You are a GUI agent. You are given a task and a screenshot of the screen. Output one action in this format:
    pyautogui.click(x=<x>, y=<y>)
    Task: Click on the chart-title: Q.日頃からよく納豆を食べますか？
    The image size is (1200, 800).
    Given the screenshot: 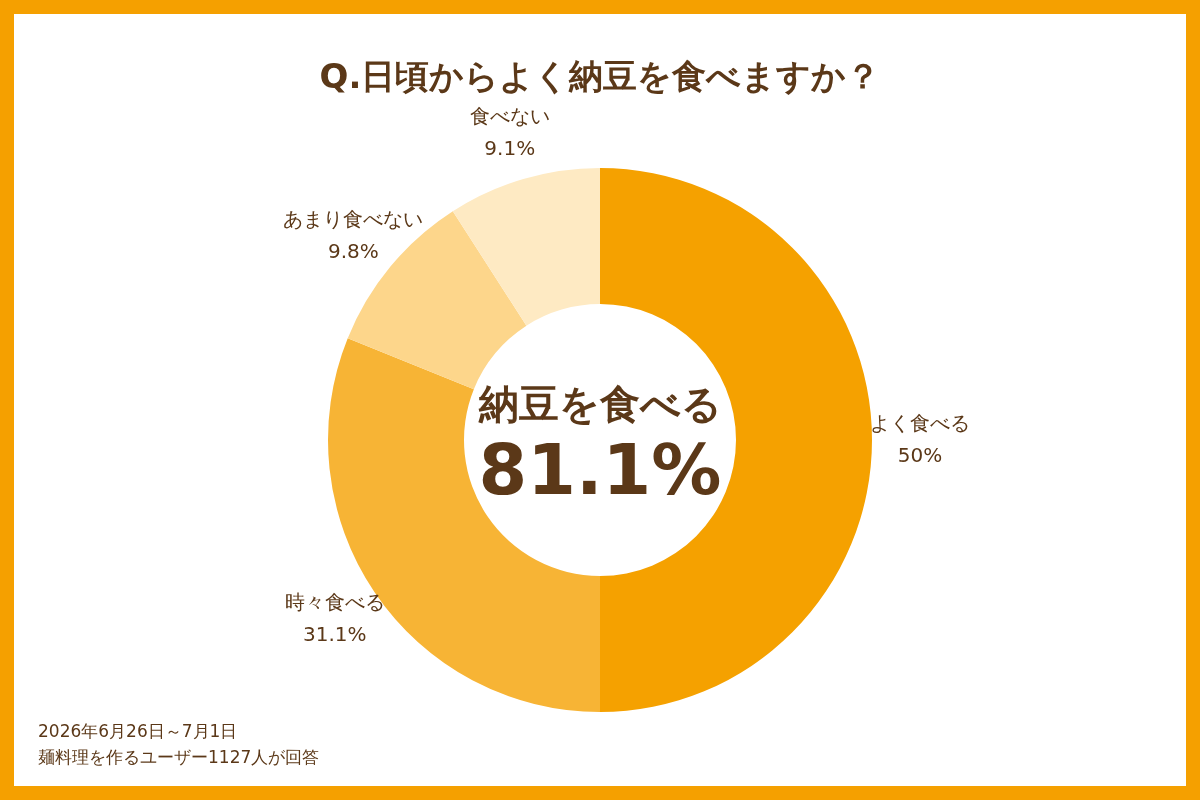 What is the action you would take?
    pyautogui.click(x=600, y=76)
    